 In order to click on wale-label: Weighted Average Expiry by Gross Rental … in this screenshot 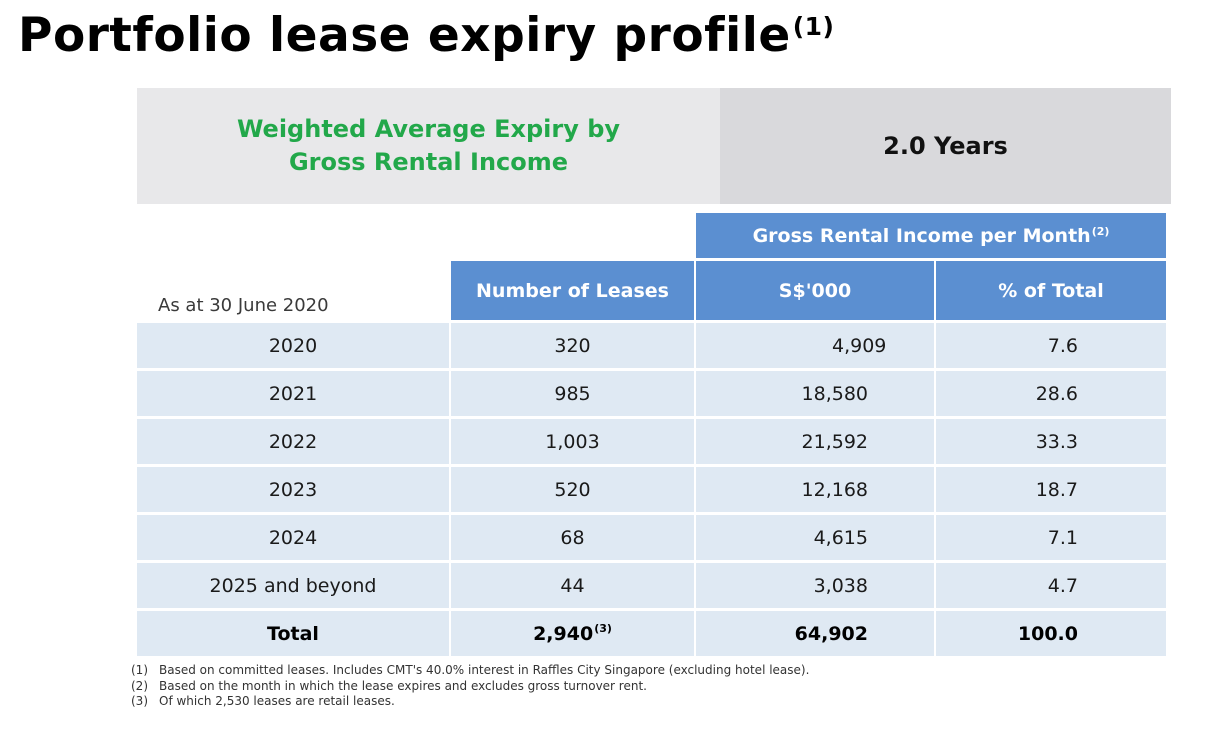, I will do `click(428, 145)`.